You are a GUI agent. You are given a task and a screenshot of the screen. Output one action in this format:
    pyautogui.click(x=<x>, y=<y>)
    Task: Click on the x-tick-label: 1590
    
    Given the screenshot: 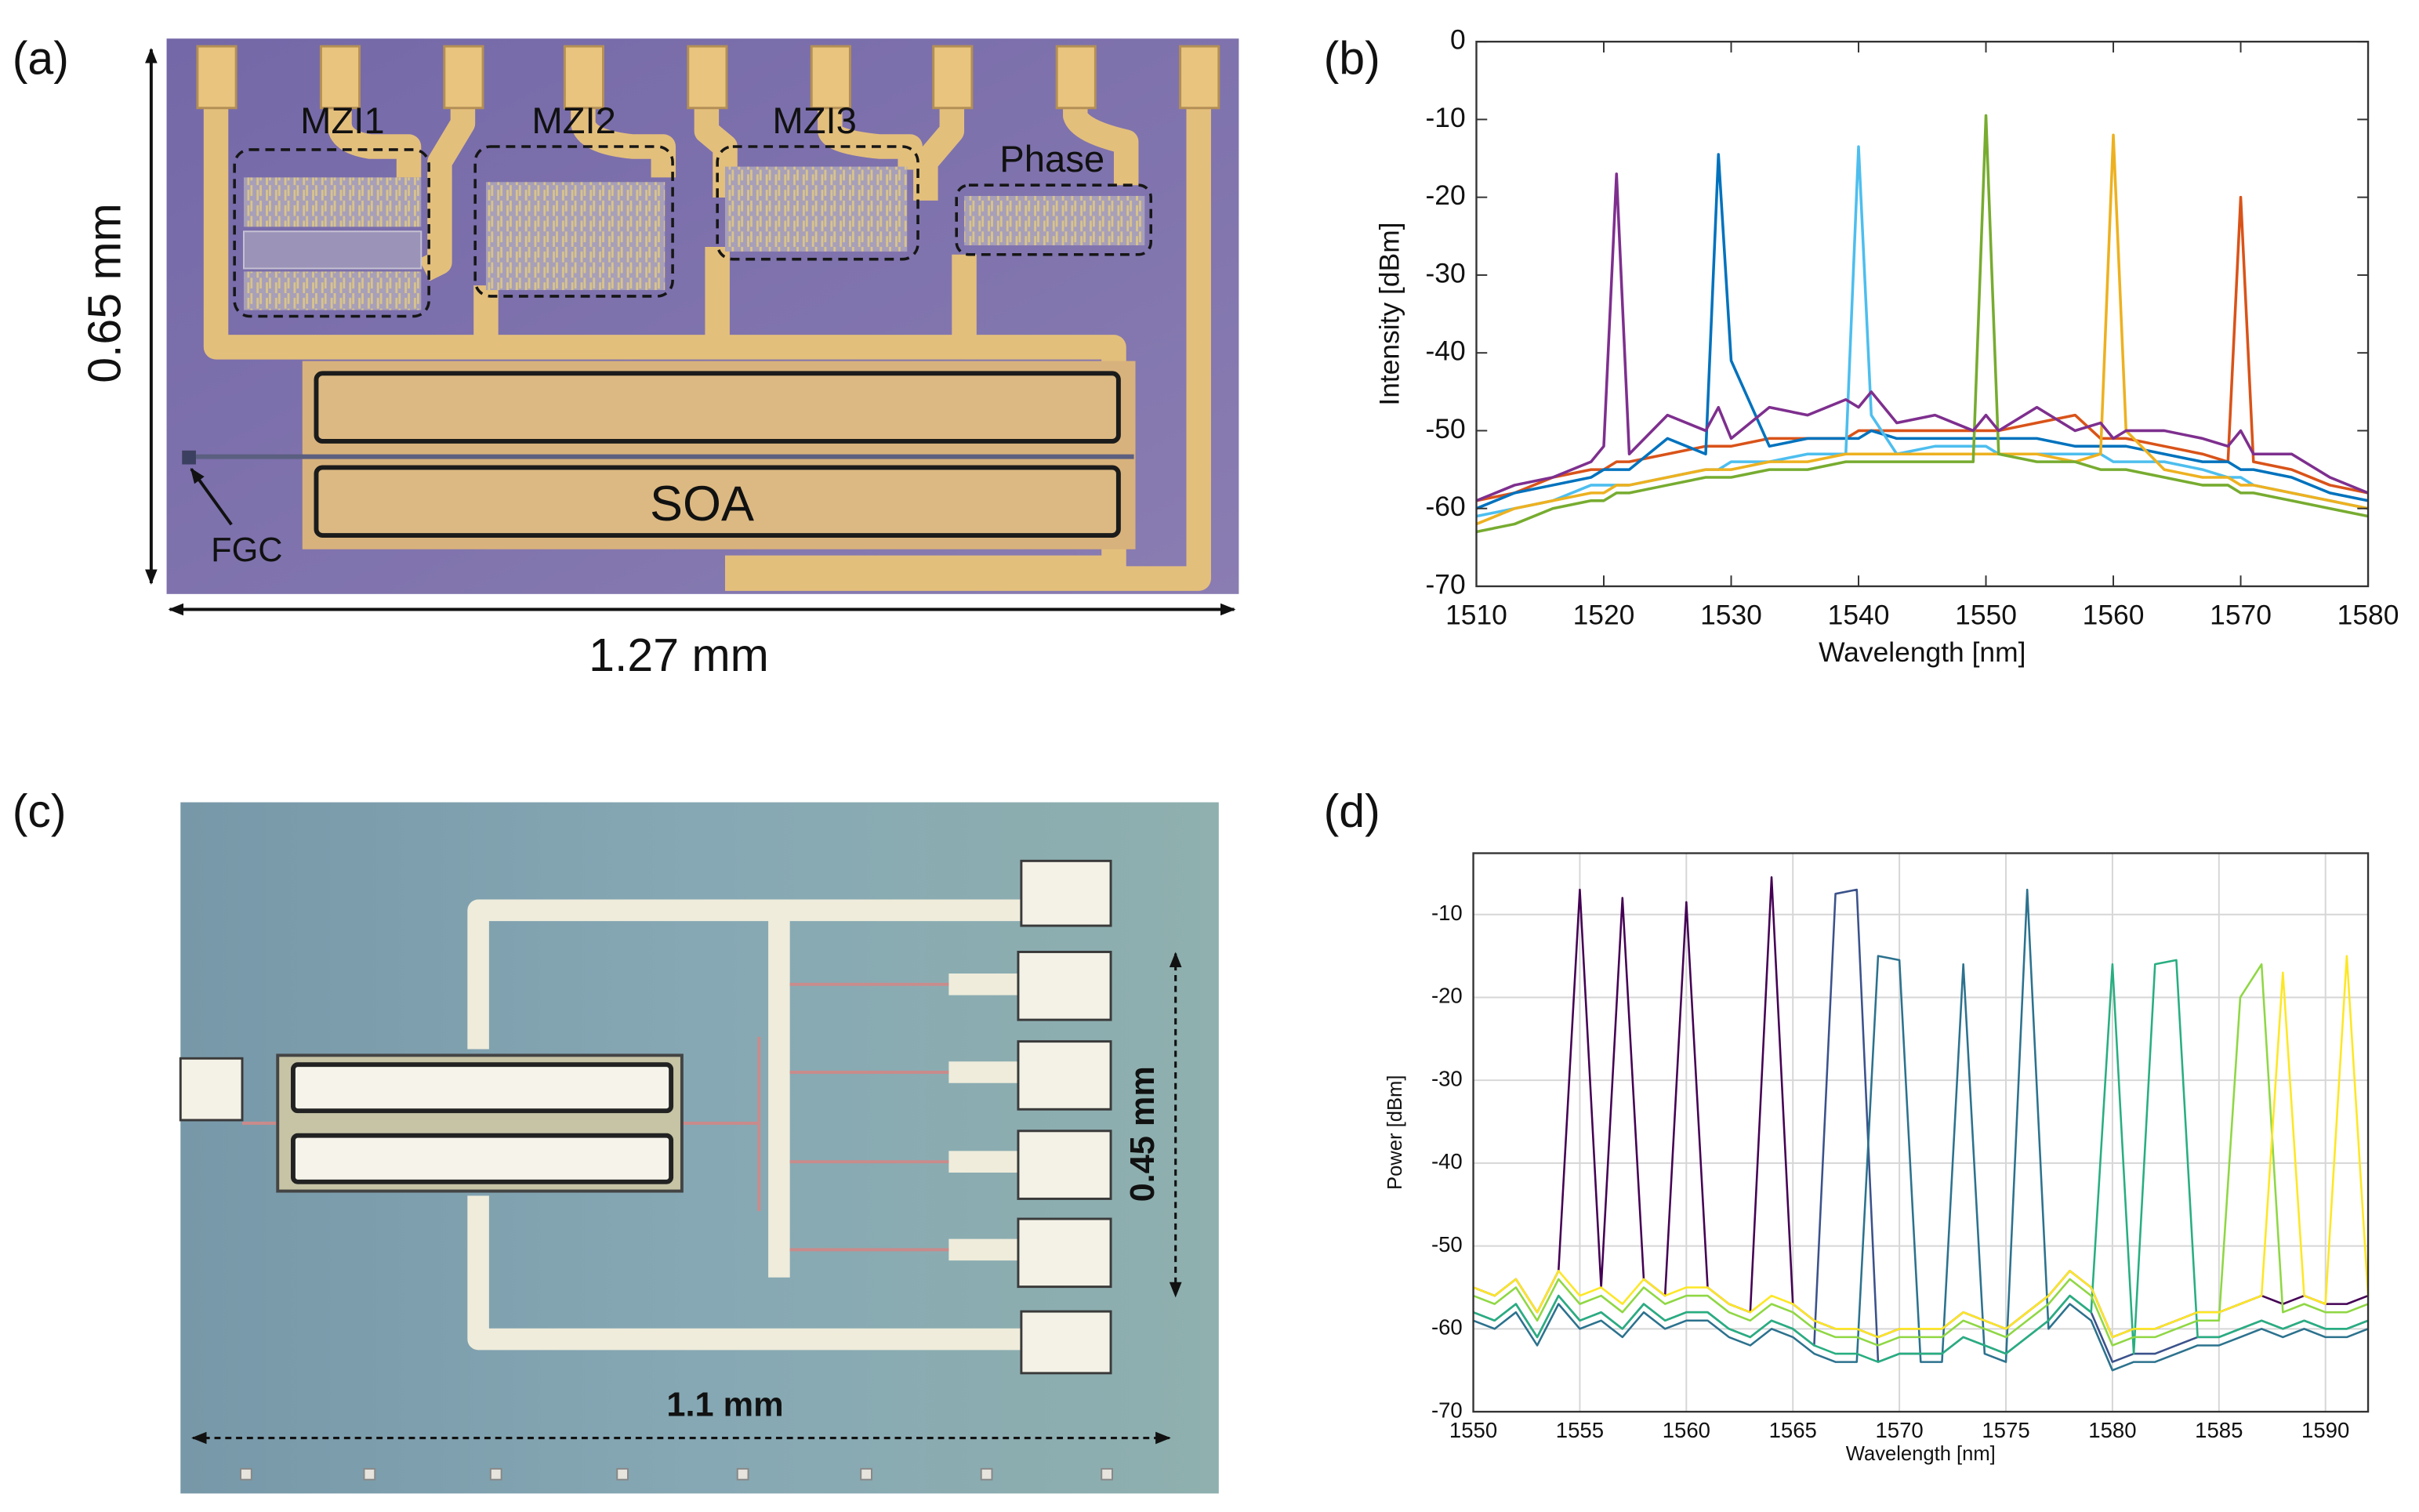 What is the action you would take?
    pyautogui.click(x=2325, y=1430)
    